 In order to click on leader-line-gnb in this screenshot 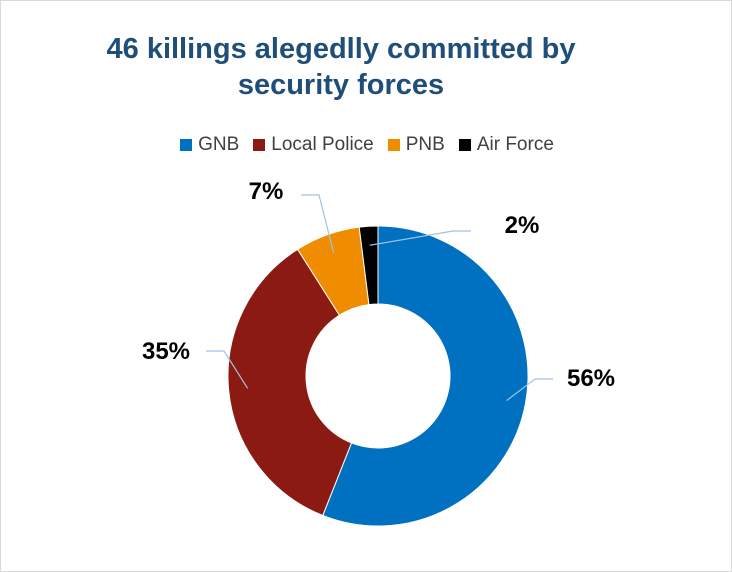, I will do `click(529, 390)`.